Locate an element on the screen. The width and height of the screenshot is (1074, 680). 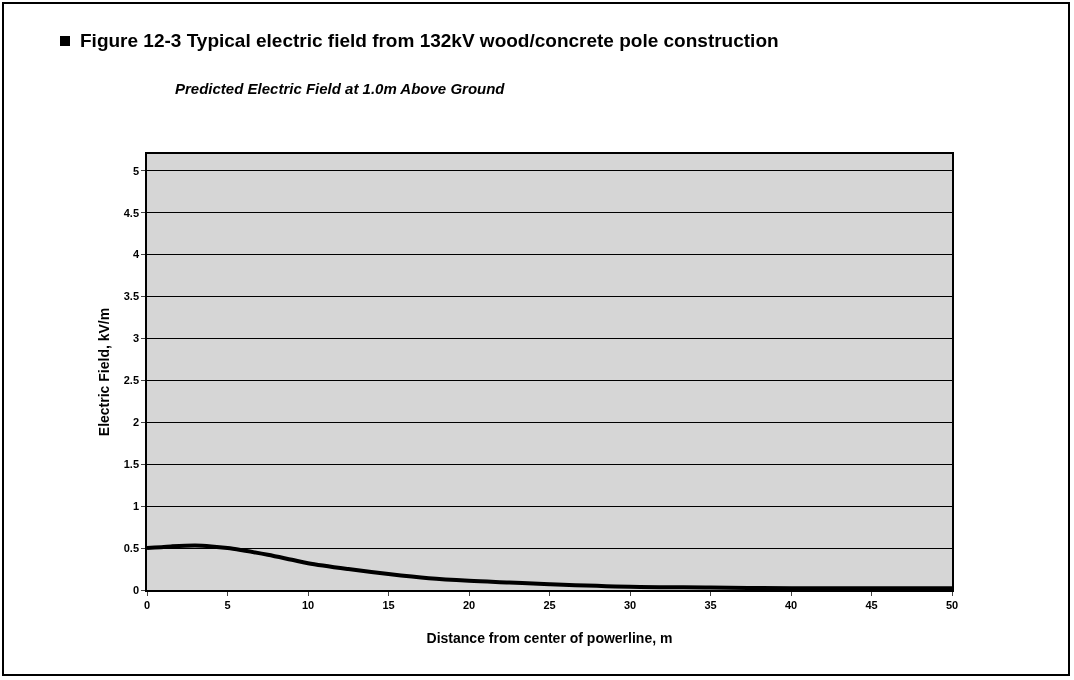
x-tick-label: 30 is located at coordinates (630, 604).